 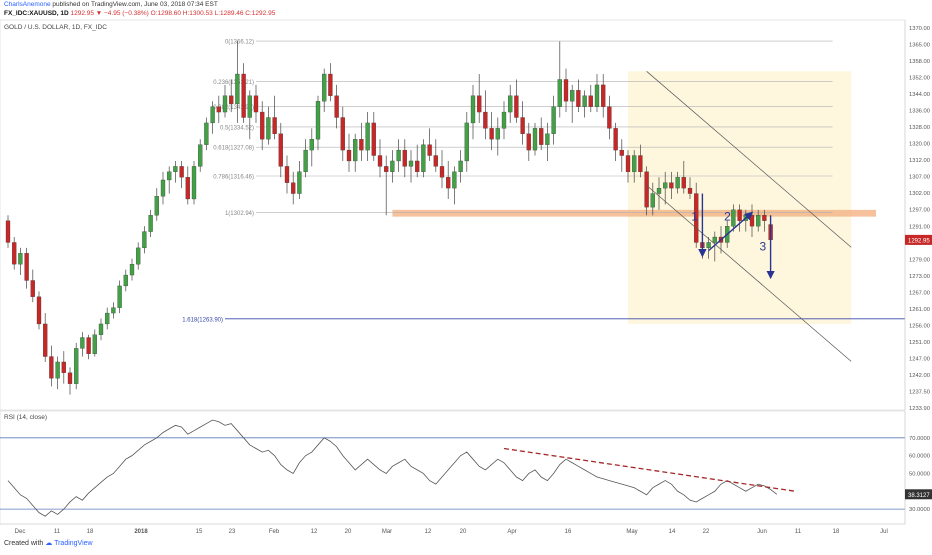 What do you see at coordinates (836, 532) in the screenshot?
I see `time-tick-label: 18` at bounding box center [836, 532].